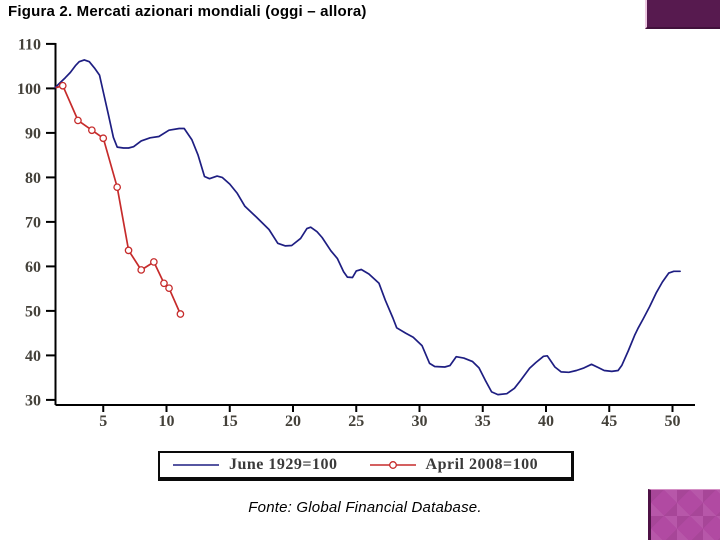  I want to click on svg-text: 80, so click(33, 178).